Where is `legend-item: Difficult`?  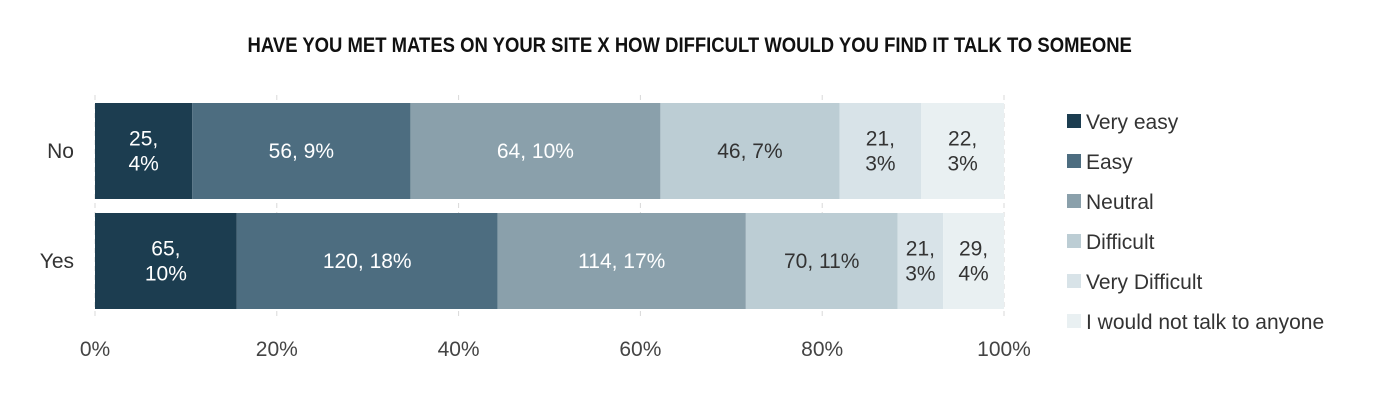 legend-item: Difficult is located at coordinates (1111, 242).